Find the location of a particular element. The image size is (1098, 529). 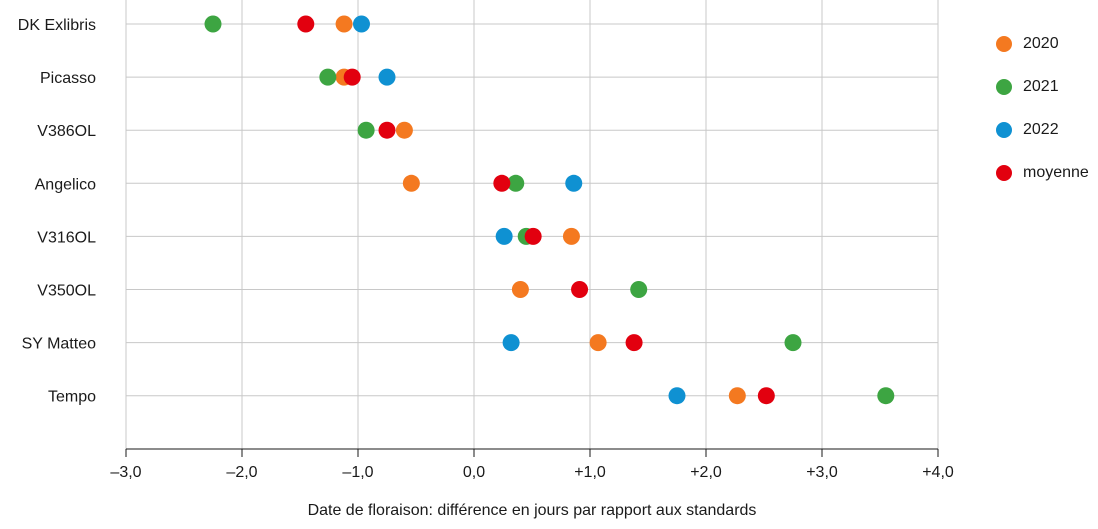

x-tick-label: –2,0 is located at coordinates (241, 472).